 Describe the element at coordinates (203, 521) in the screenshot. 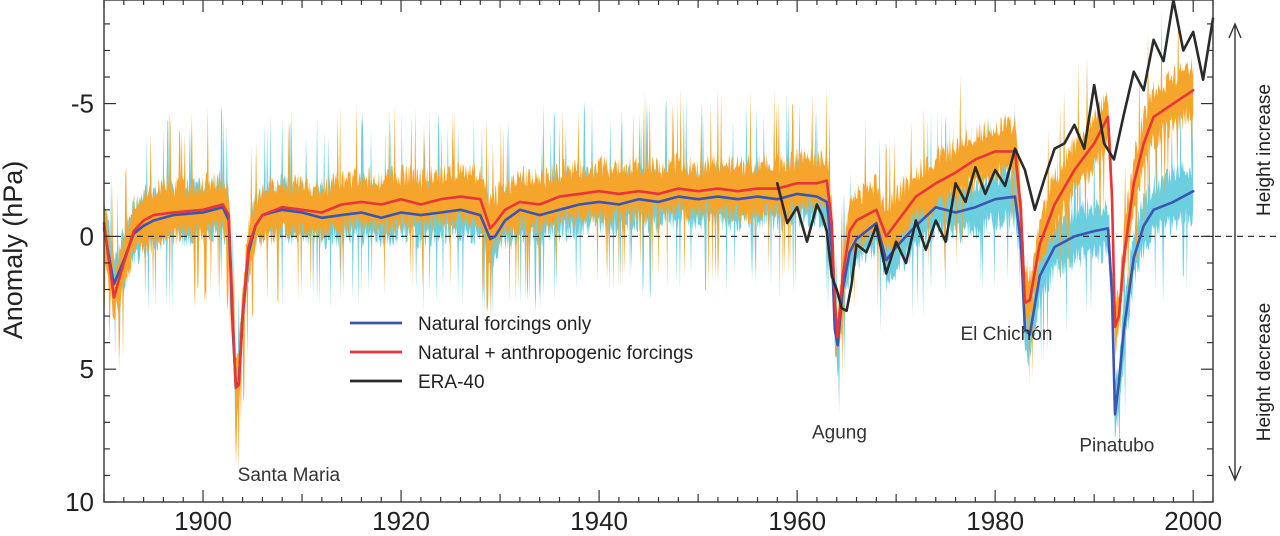

I see `x-tick-label: 1900` at that location.